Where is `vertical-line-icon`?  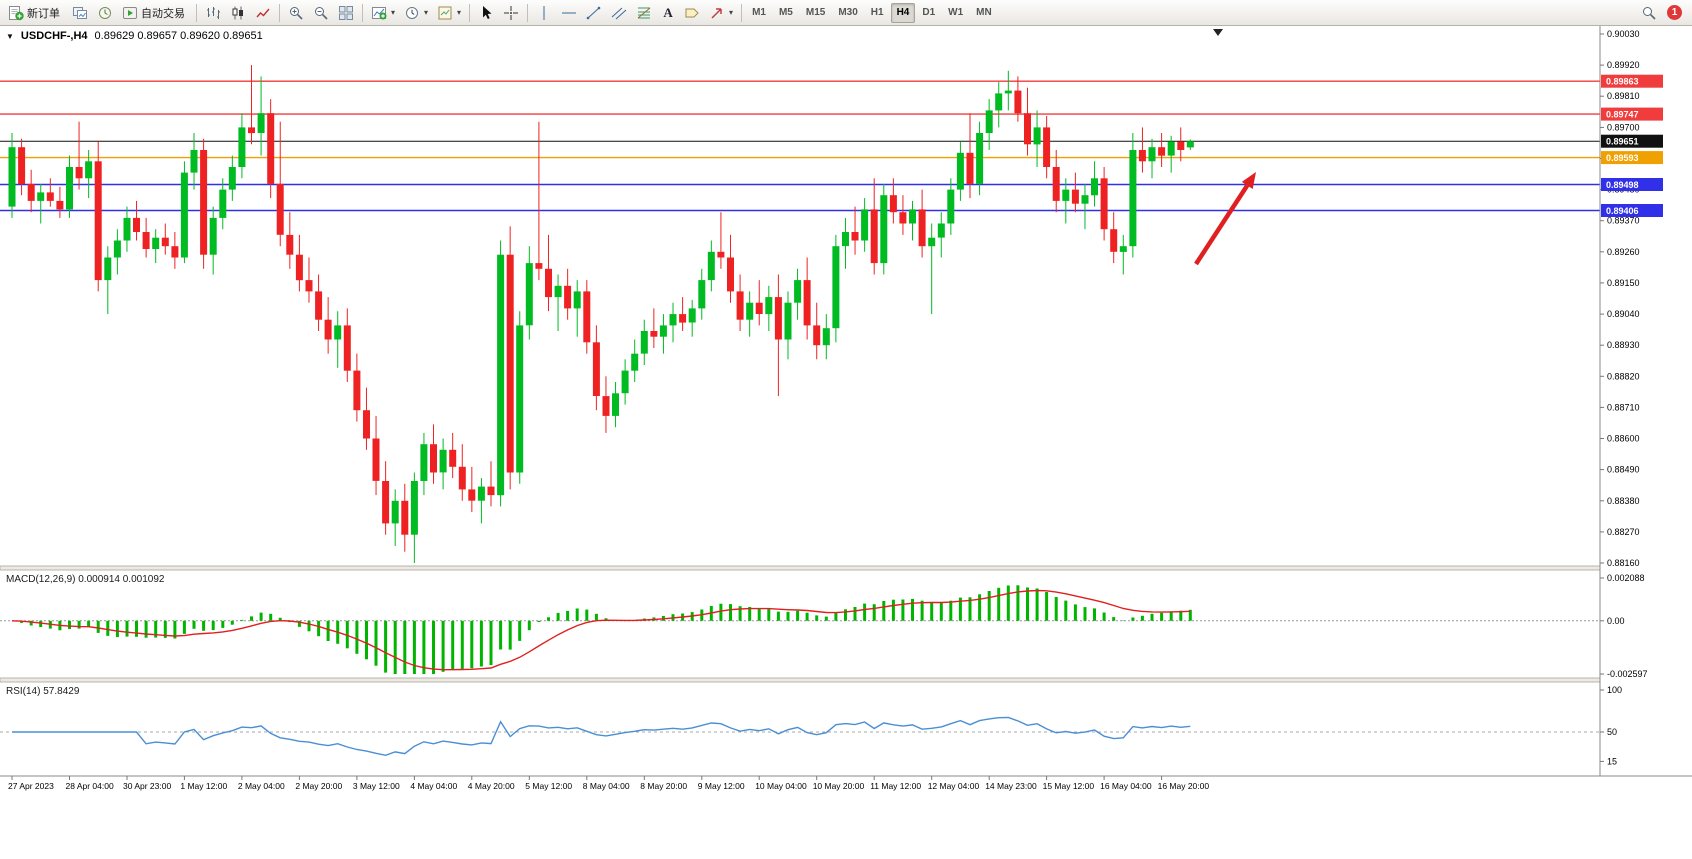
vertical-line-icon is located at coordinates (544, 12).